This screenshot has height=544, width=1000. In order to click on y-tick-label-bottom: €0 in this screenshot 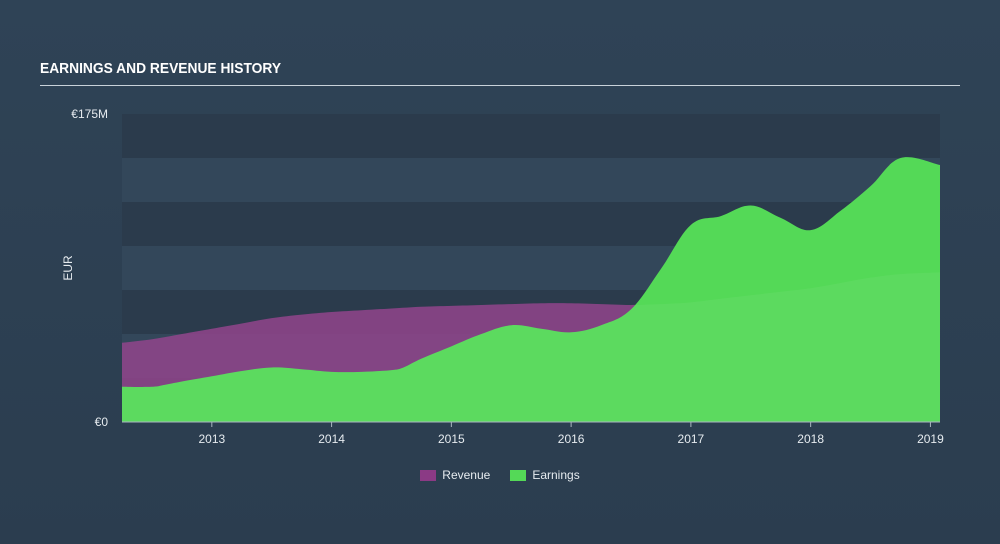, I will do `click(102, 422)`.